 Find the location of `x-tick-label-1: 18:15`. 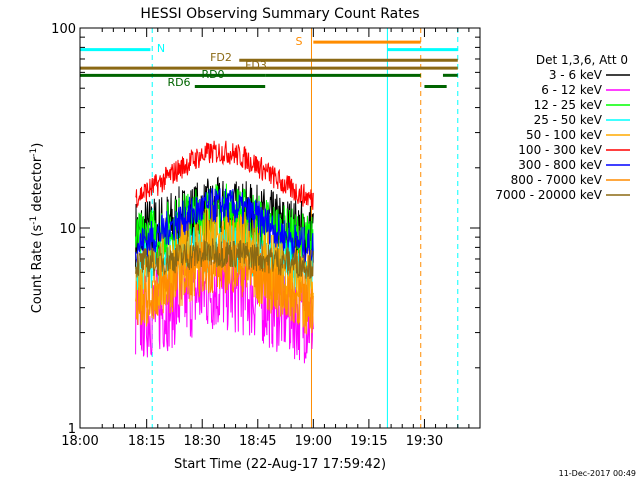

x-tick-label-1: 18:15 is located at coordinates (146, 441).